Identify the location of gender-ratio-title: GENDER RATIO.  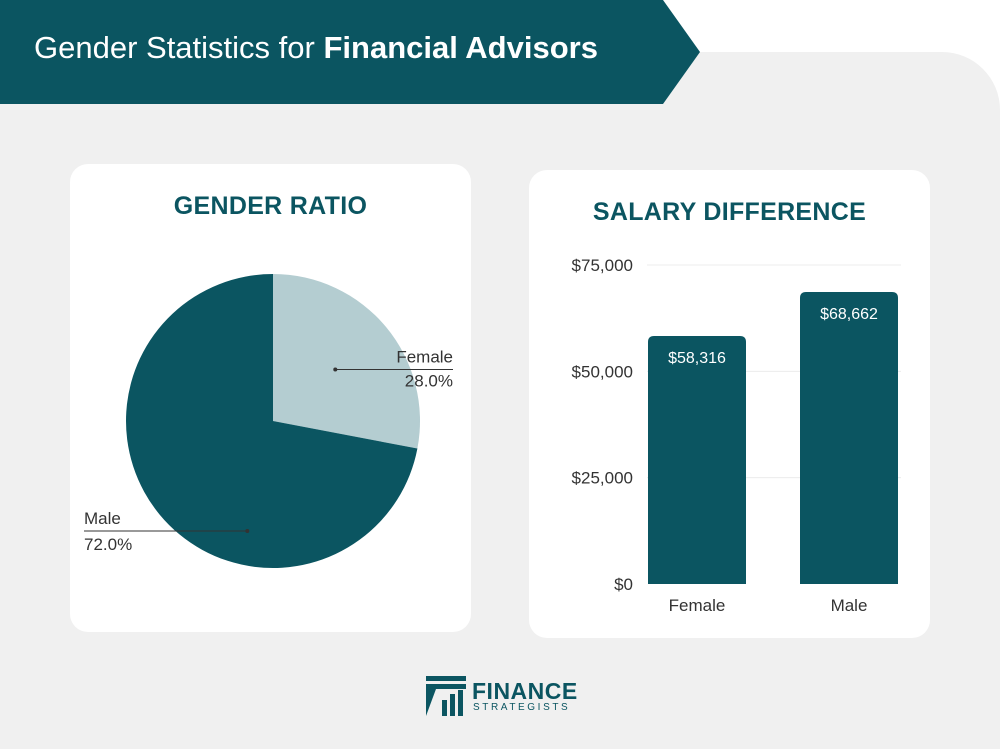
(270, 206).